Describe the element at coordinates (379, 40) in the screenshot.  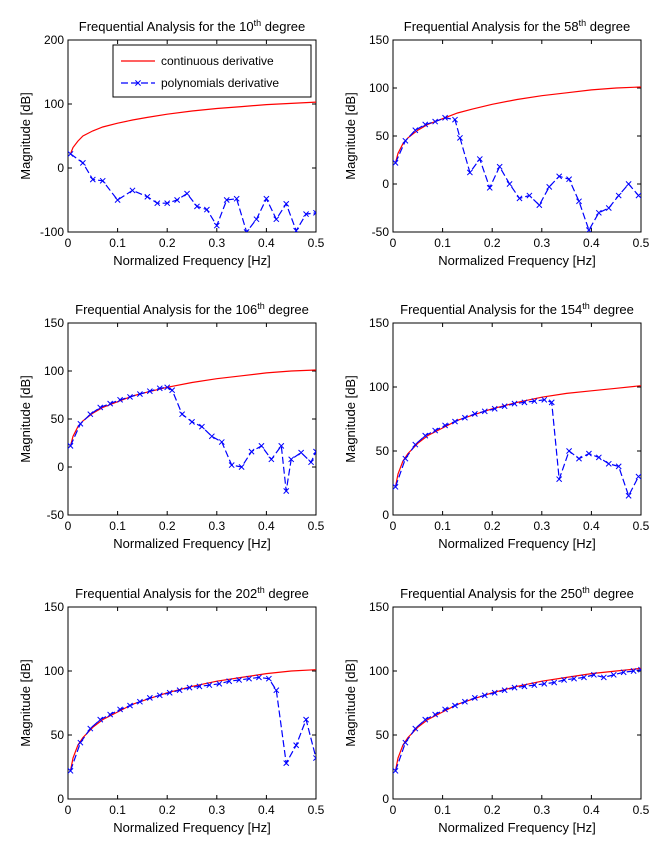
I see `y-tick-label: 150` at that location.